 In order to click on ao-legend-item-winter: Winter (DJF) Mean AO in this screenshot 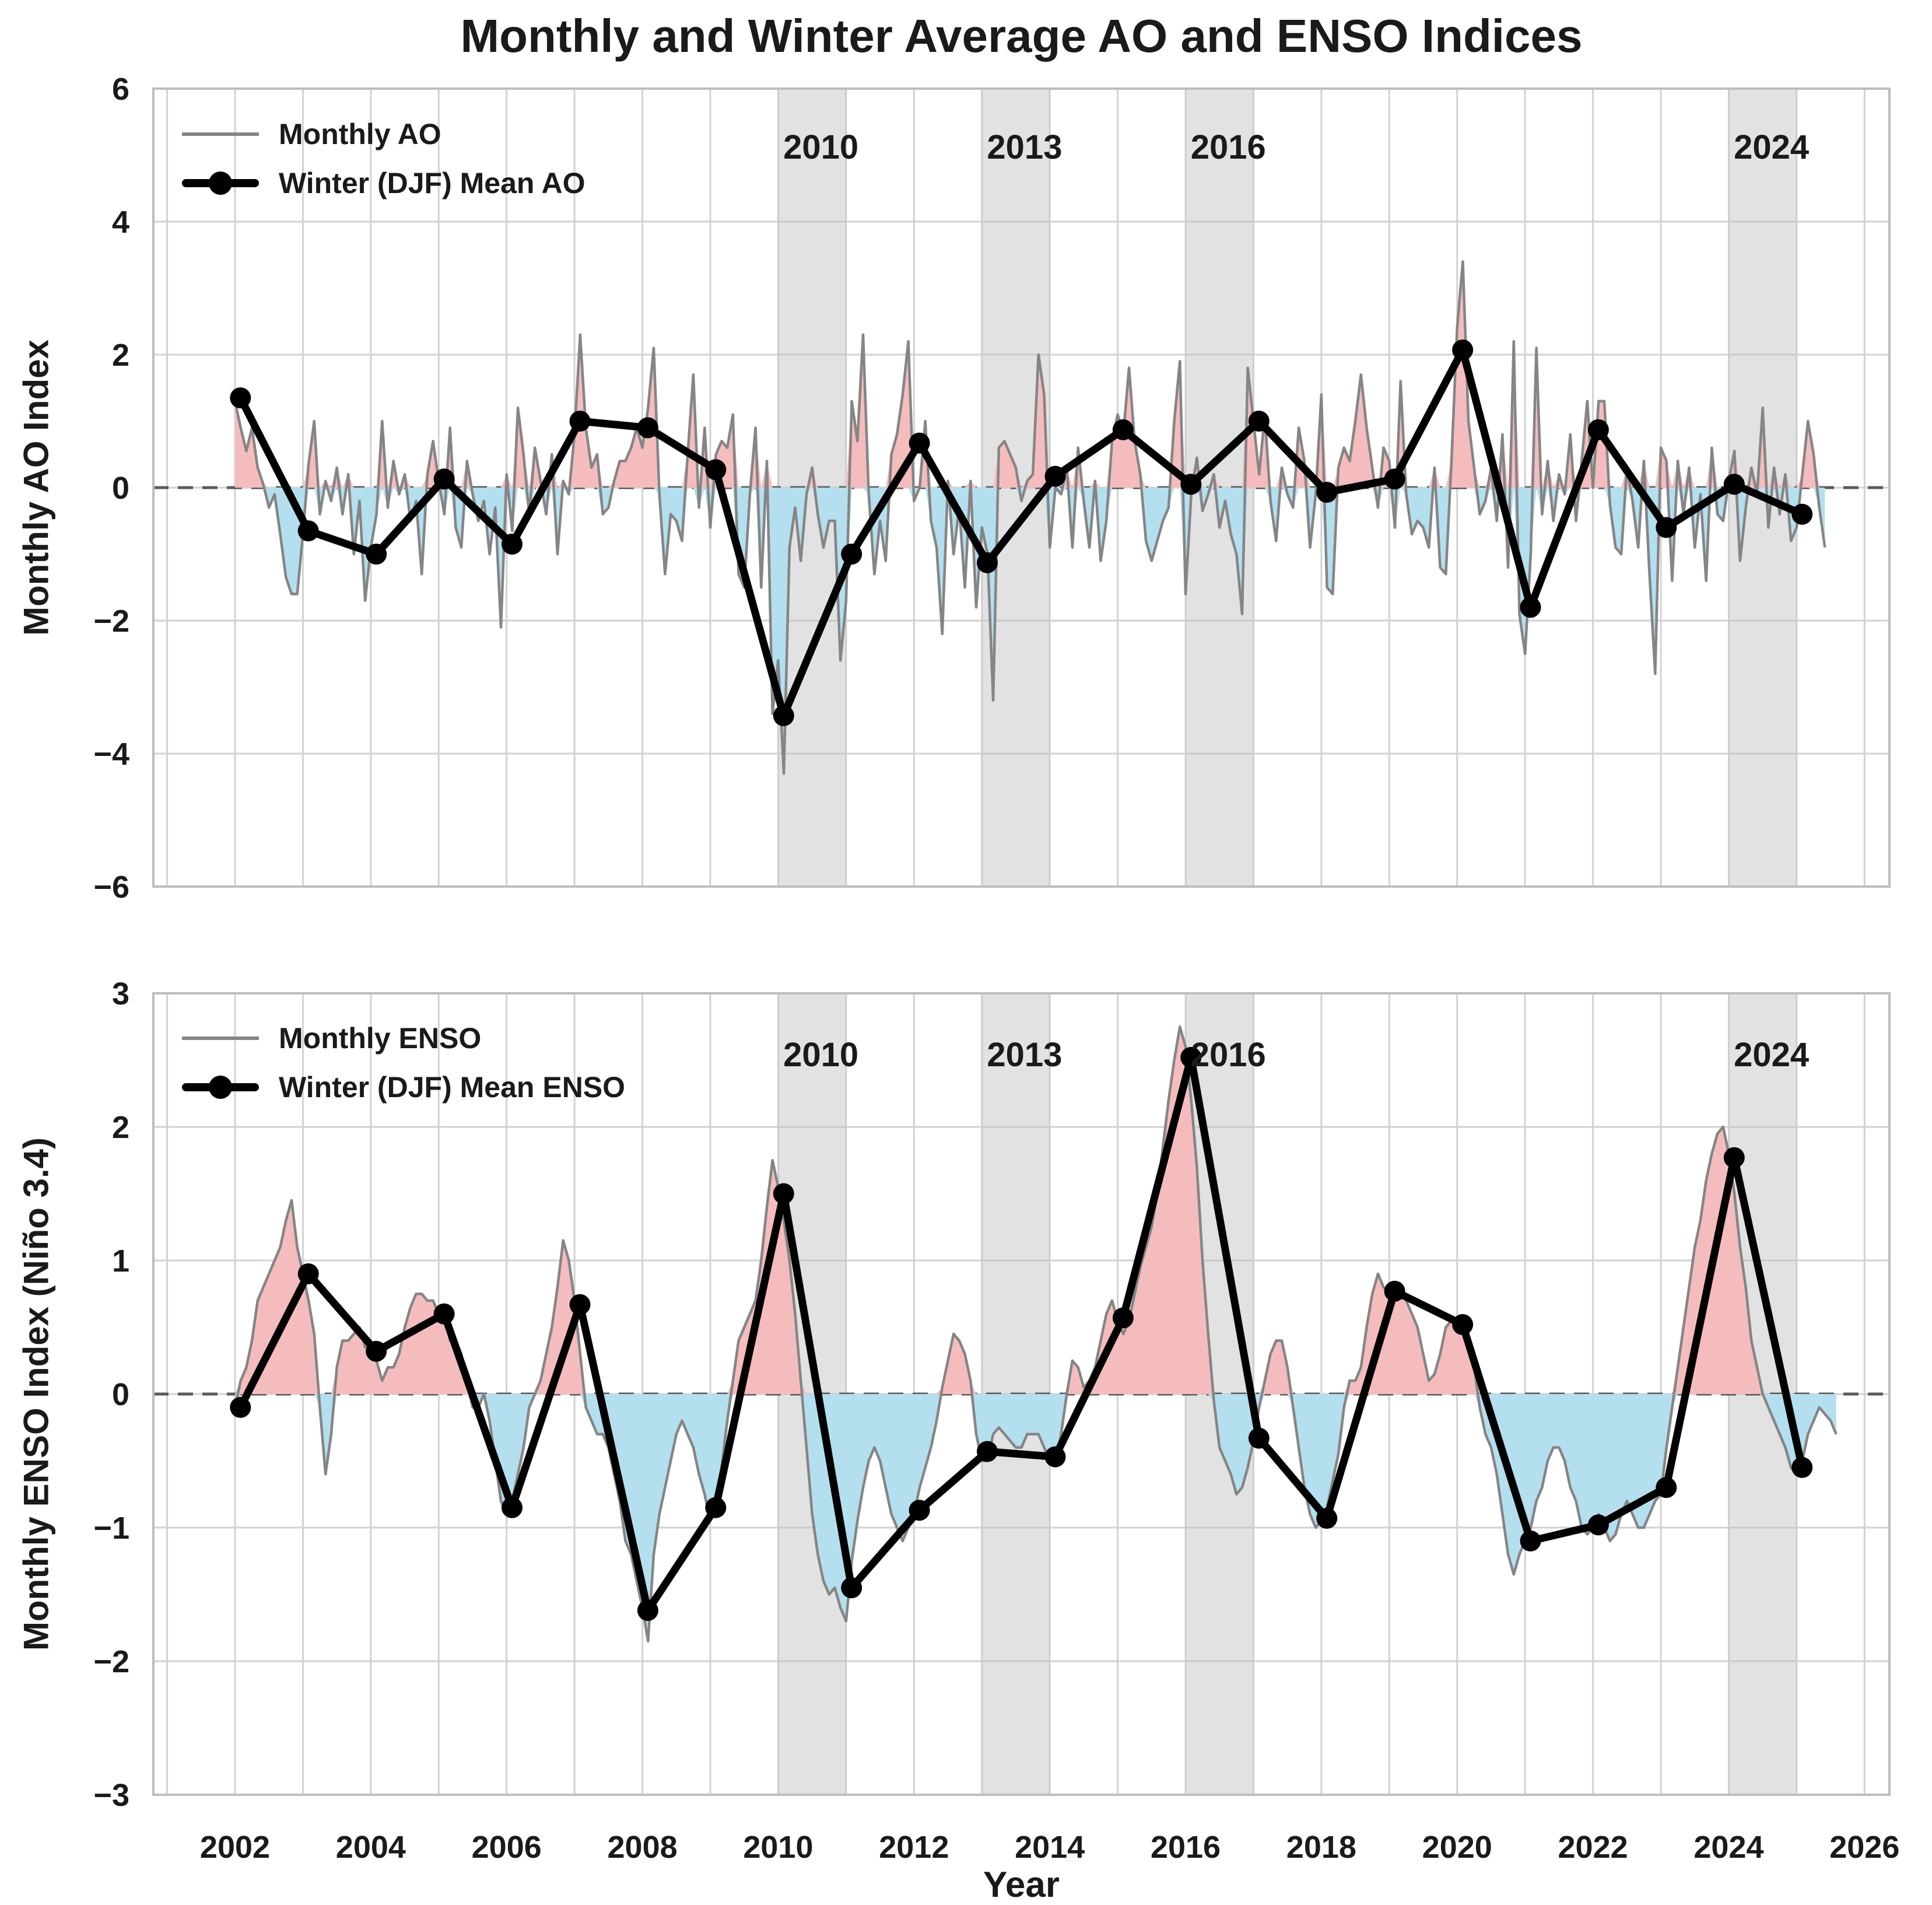, I will do `click(383, 183)`.